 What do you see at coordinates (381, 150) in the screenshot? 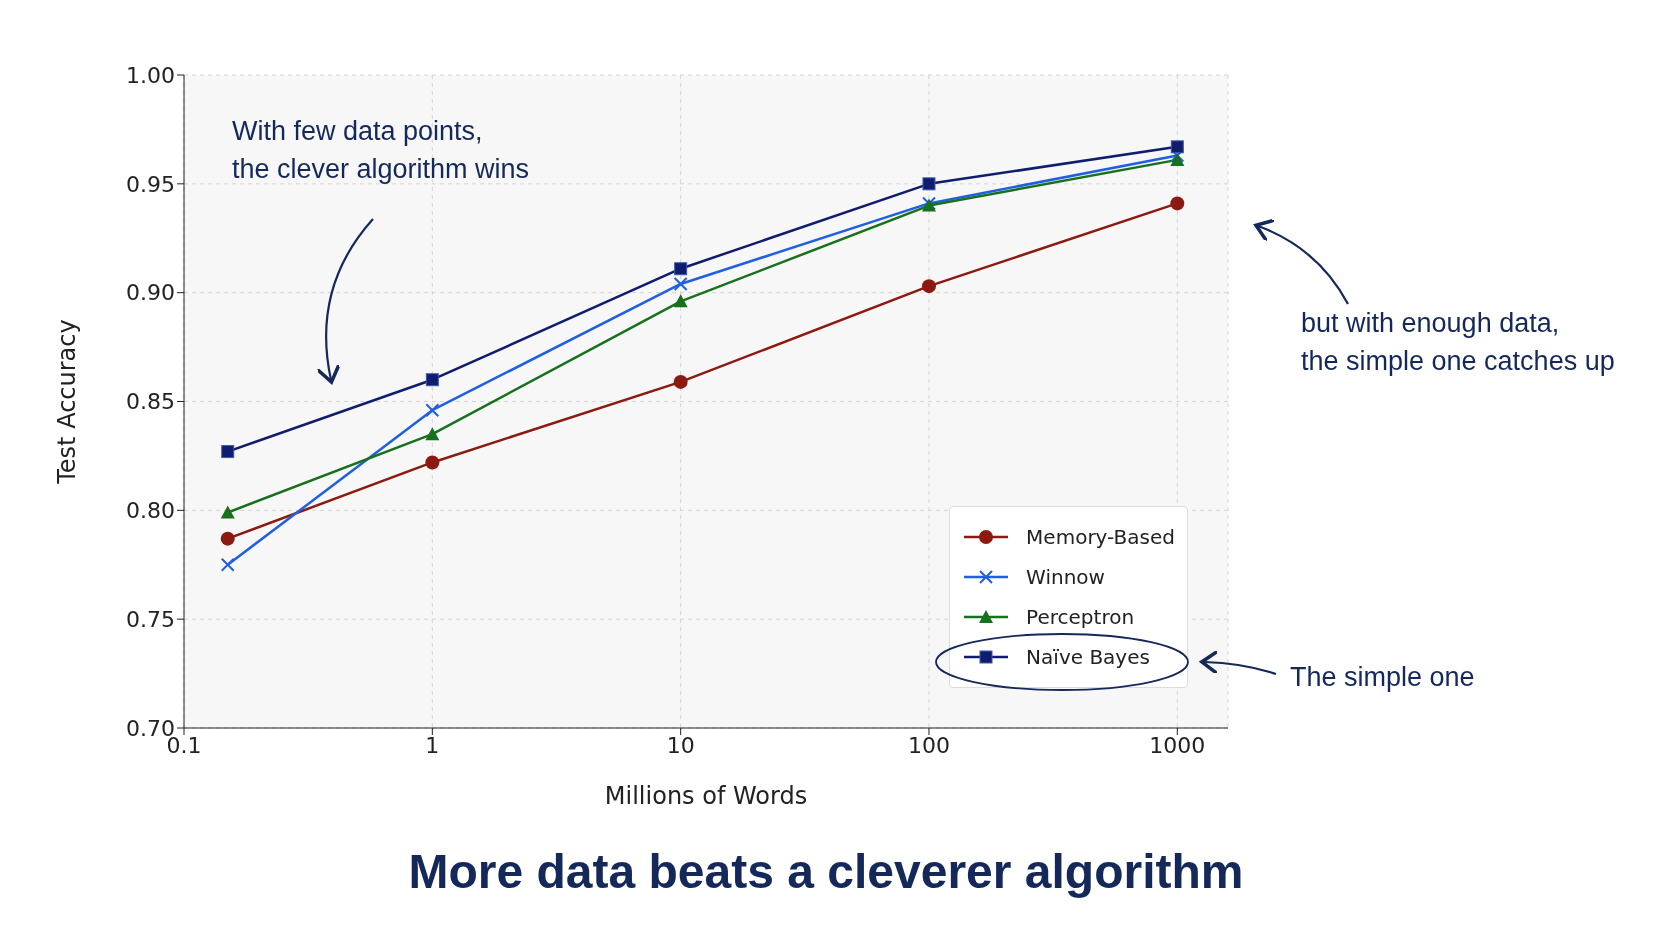
I see `annotation: With few data points, the clever algorithm wins` at bounding box center [381, 150].